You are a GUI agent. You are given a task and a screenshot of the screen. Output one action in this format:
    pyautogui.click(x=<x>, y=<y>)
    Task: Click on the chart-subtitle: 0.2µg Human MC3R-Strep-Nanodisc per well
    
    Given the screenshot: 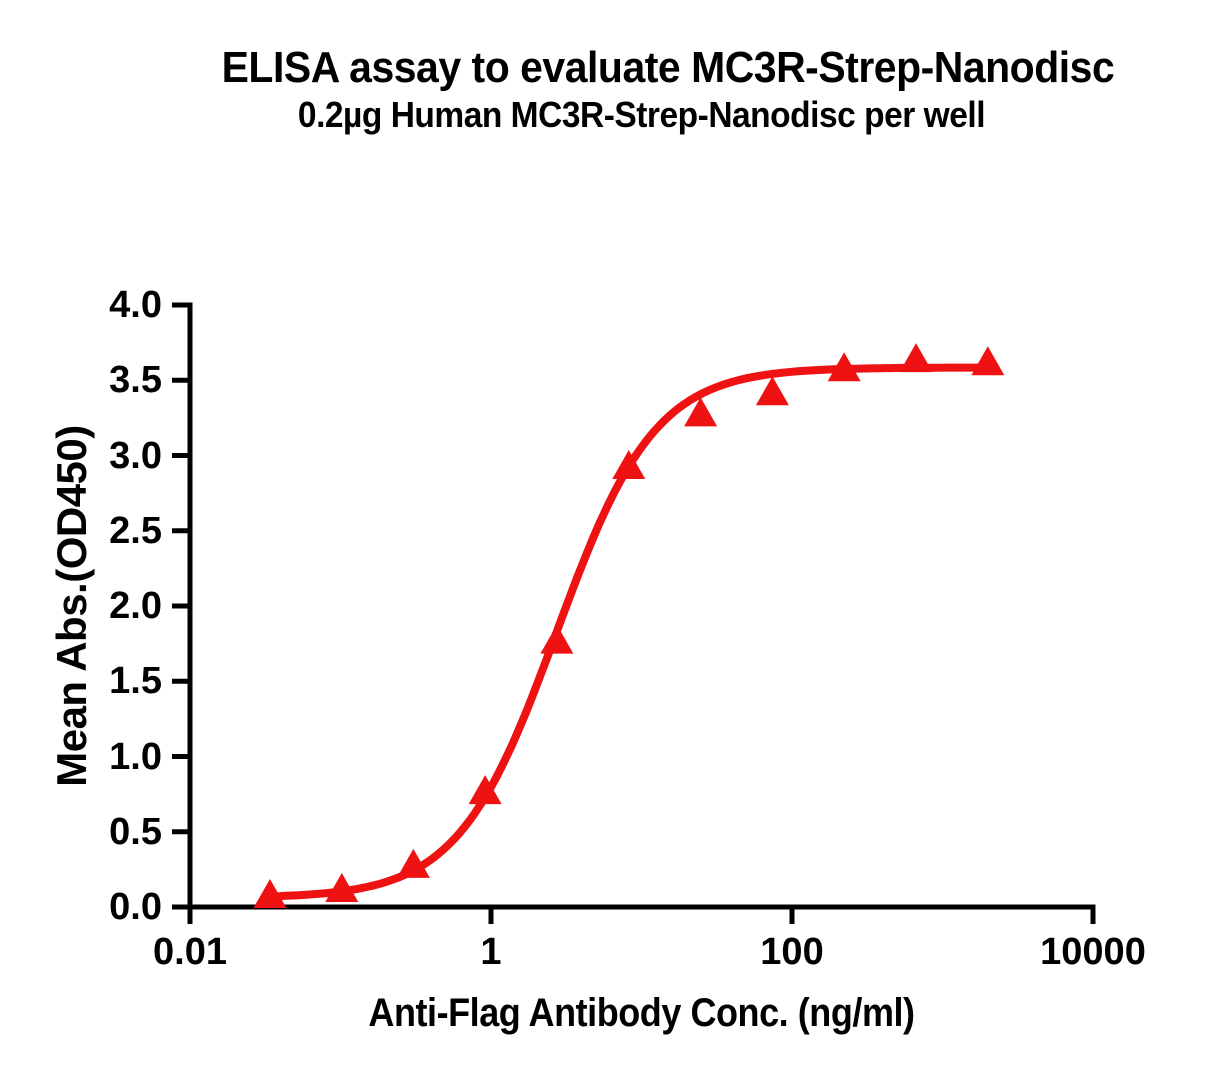 What is the action you would take?
    pyautogui.click(x=641, y=114)
    